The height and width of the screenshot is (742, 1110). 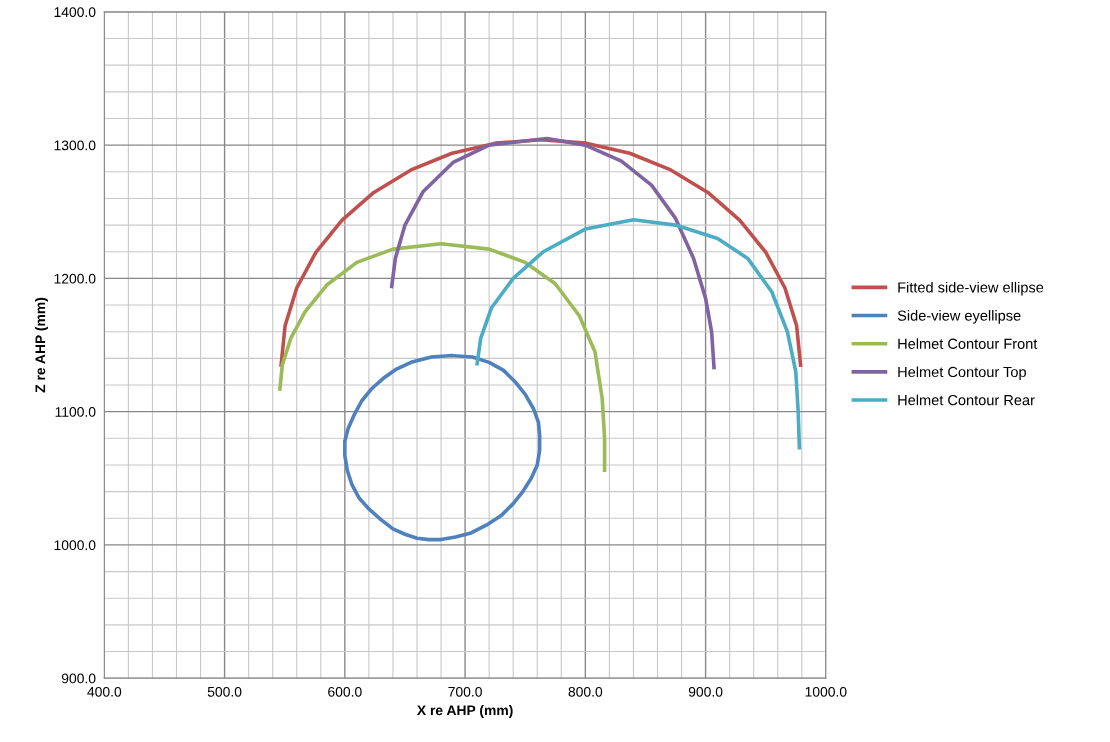 What do you see at coordinates (75, 545) in the screenshot?
I see `y-tick-label: 1000.0` at bounding box center [75, 545].